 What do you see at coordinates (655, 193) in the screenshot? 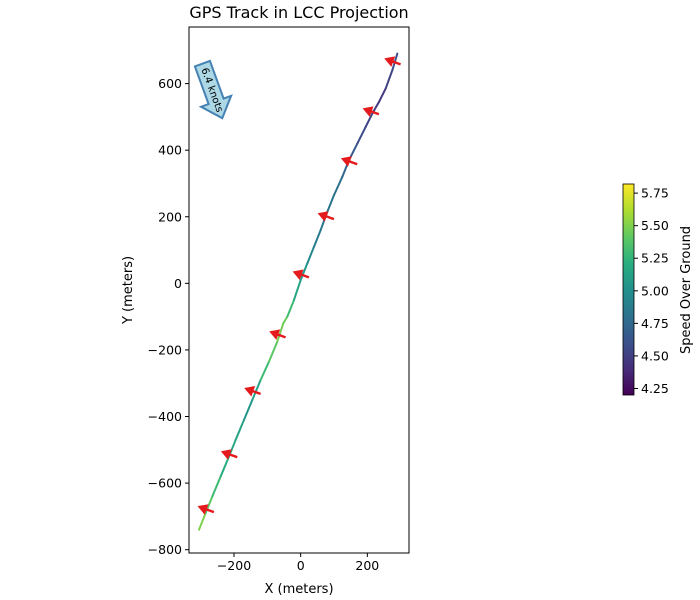
I see `colorbar-tick-label: 5.75` at bounding box center [655, 193].